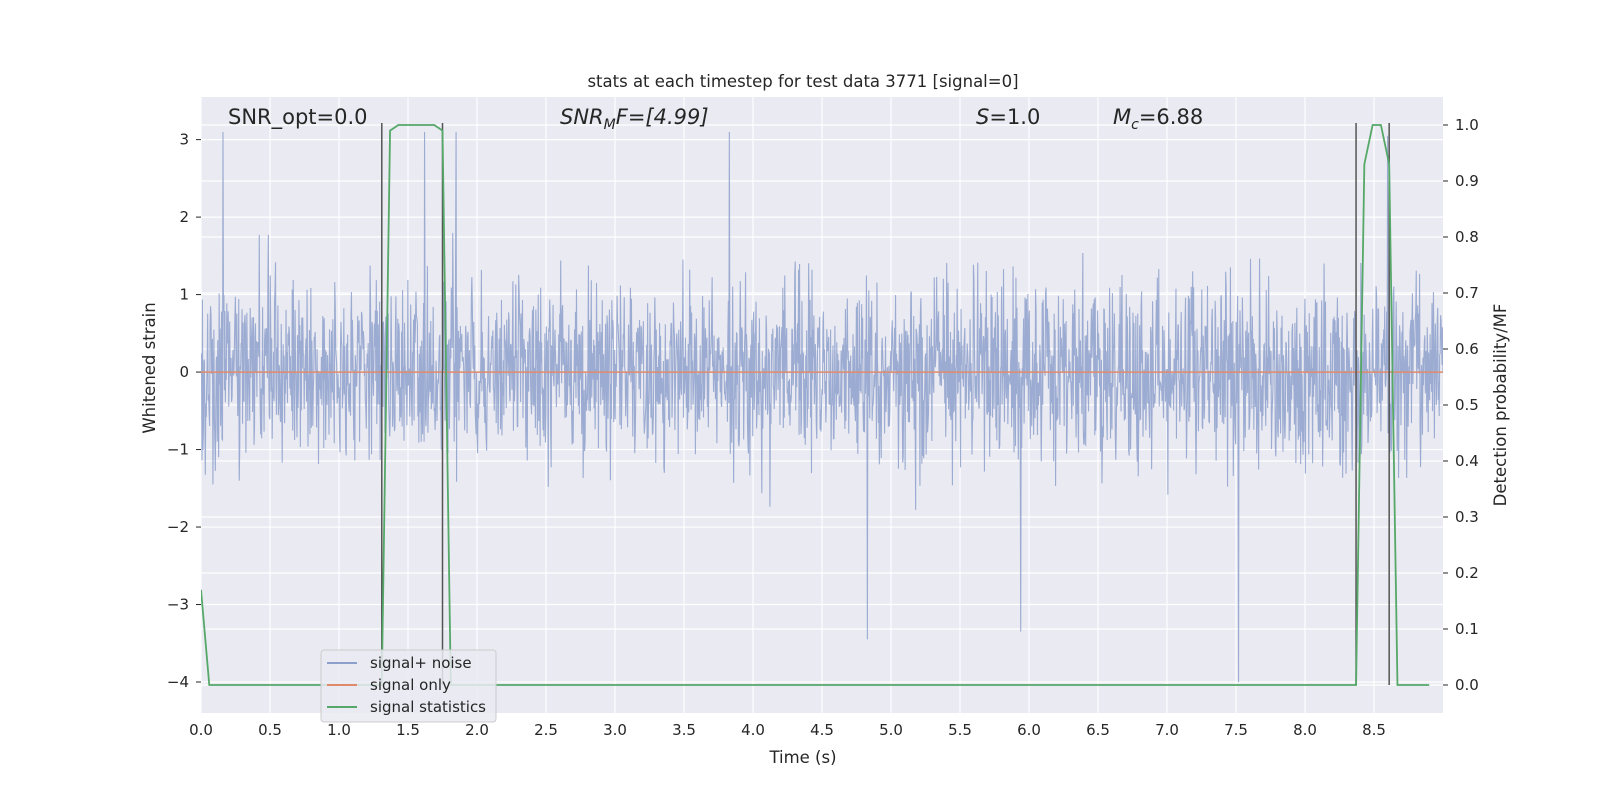 Image resolution: width=1600 pixels, height=800 pixels. Describe the element at coordinates (298, 117) in the screenshot. I see `annotation-snr-opt: SNR_opt=0.0` at that location.